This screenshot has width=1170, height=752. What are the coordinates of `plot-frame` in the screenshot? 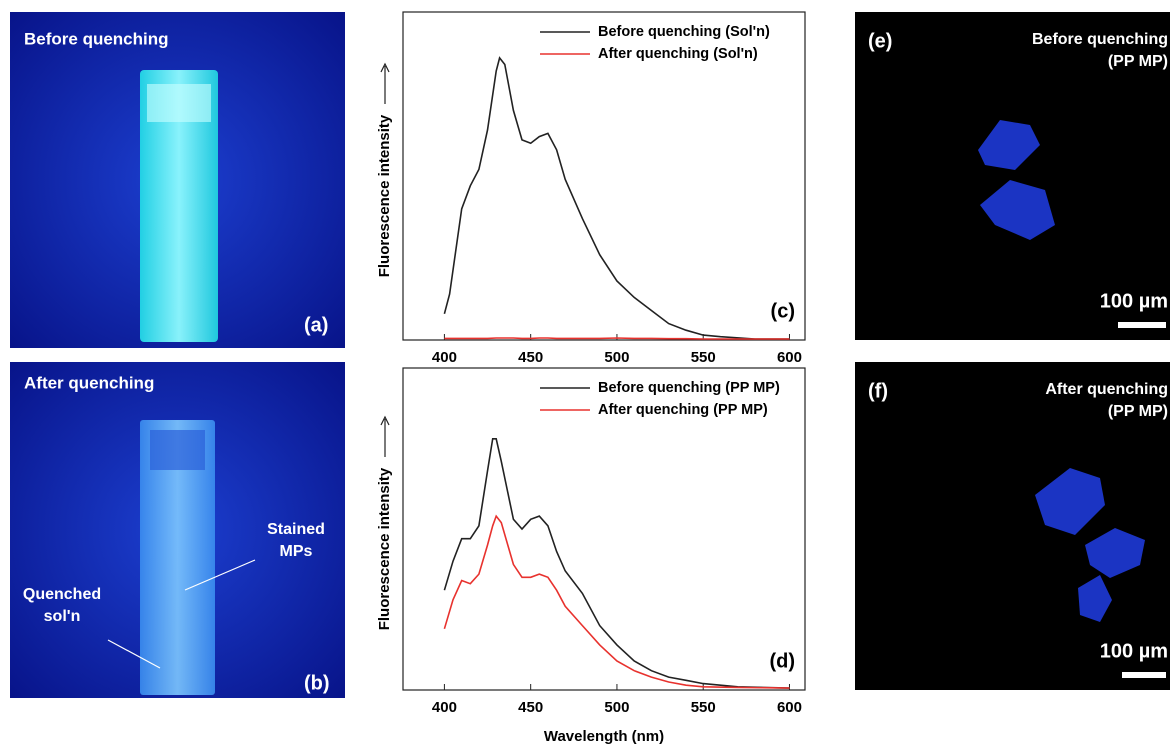 It's located at (604, 529).